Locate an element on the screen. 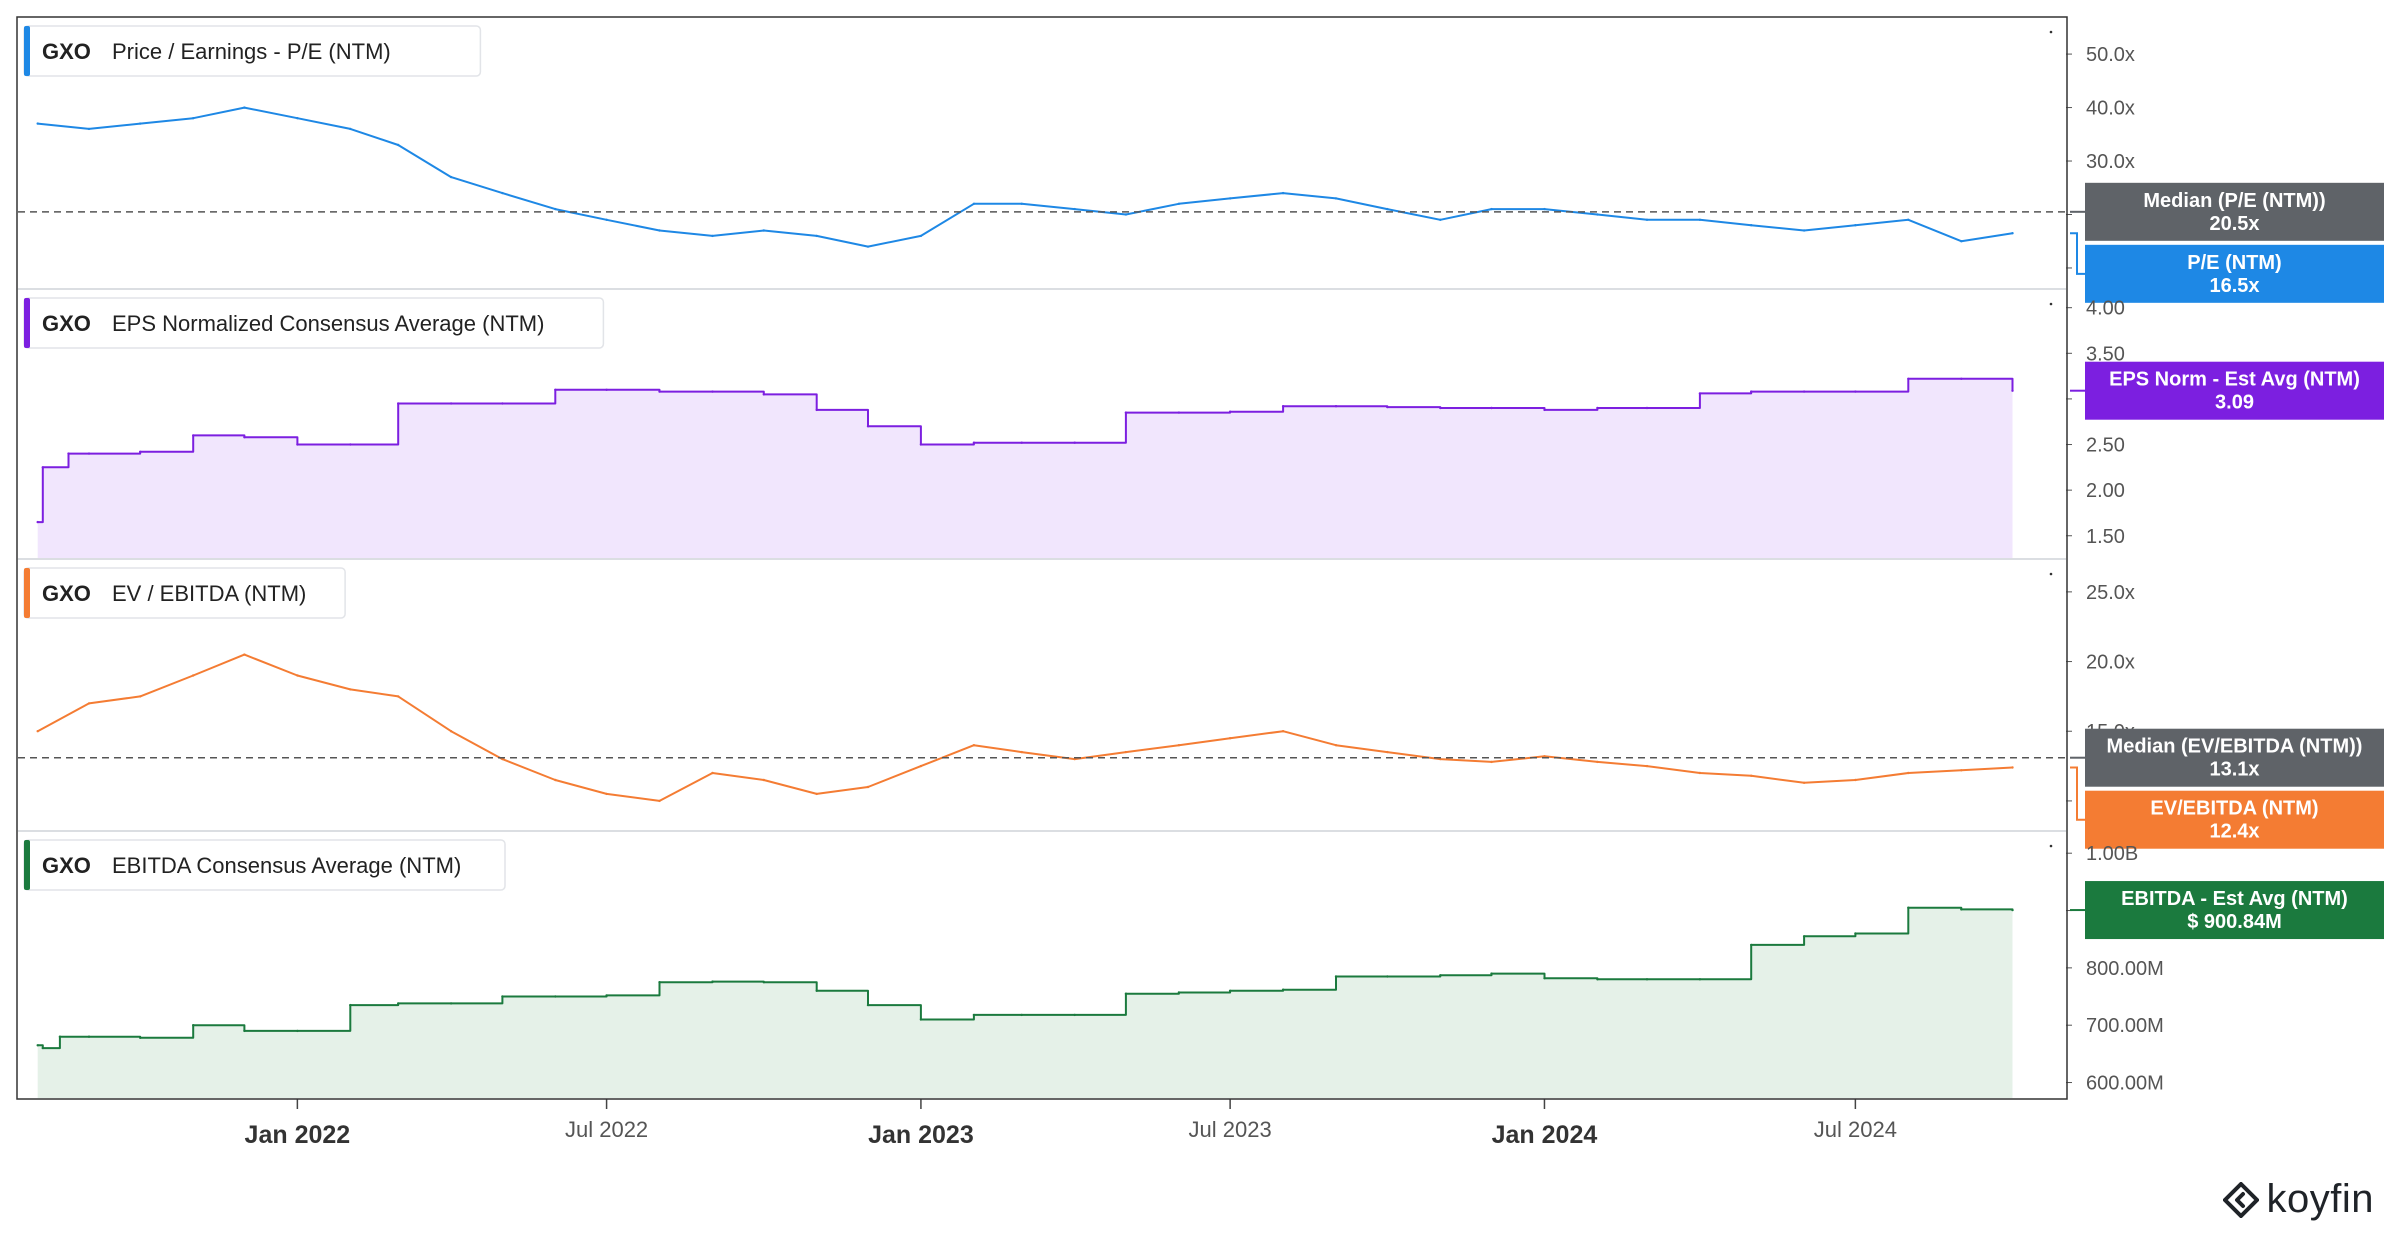 The image size is (2400, 1240). brand-logo: koyfin is located at coordinates (2298, 1199).